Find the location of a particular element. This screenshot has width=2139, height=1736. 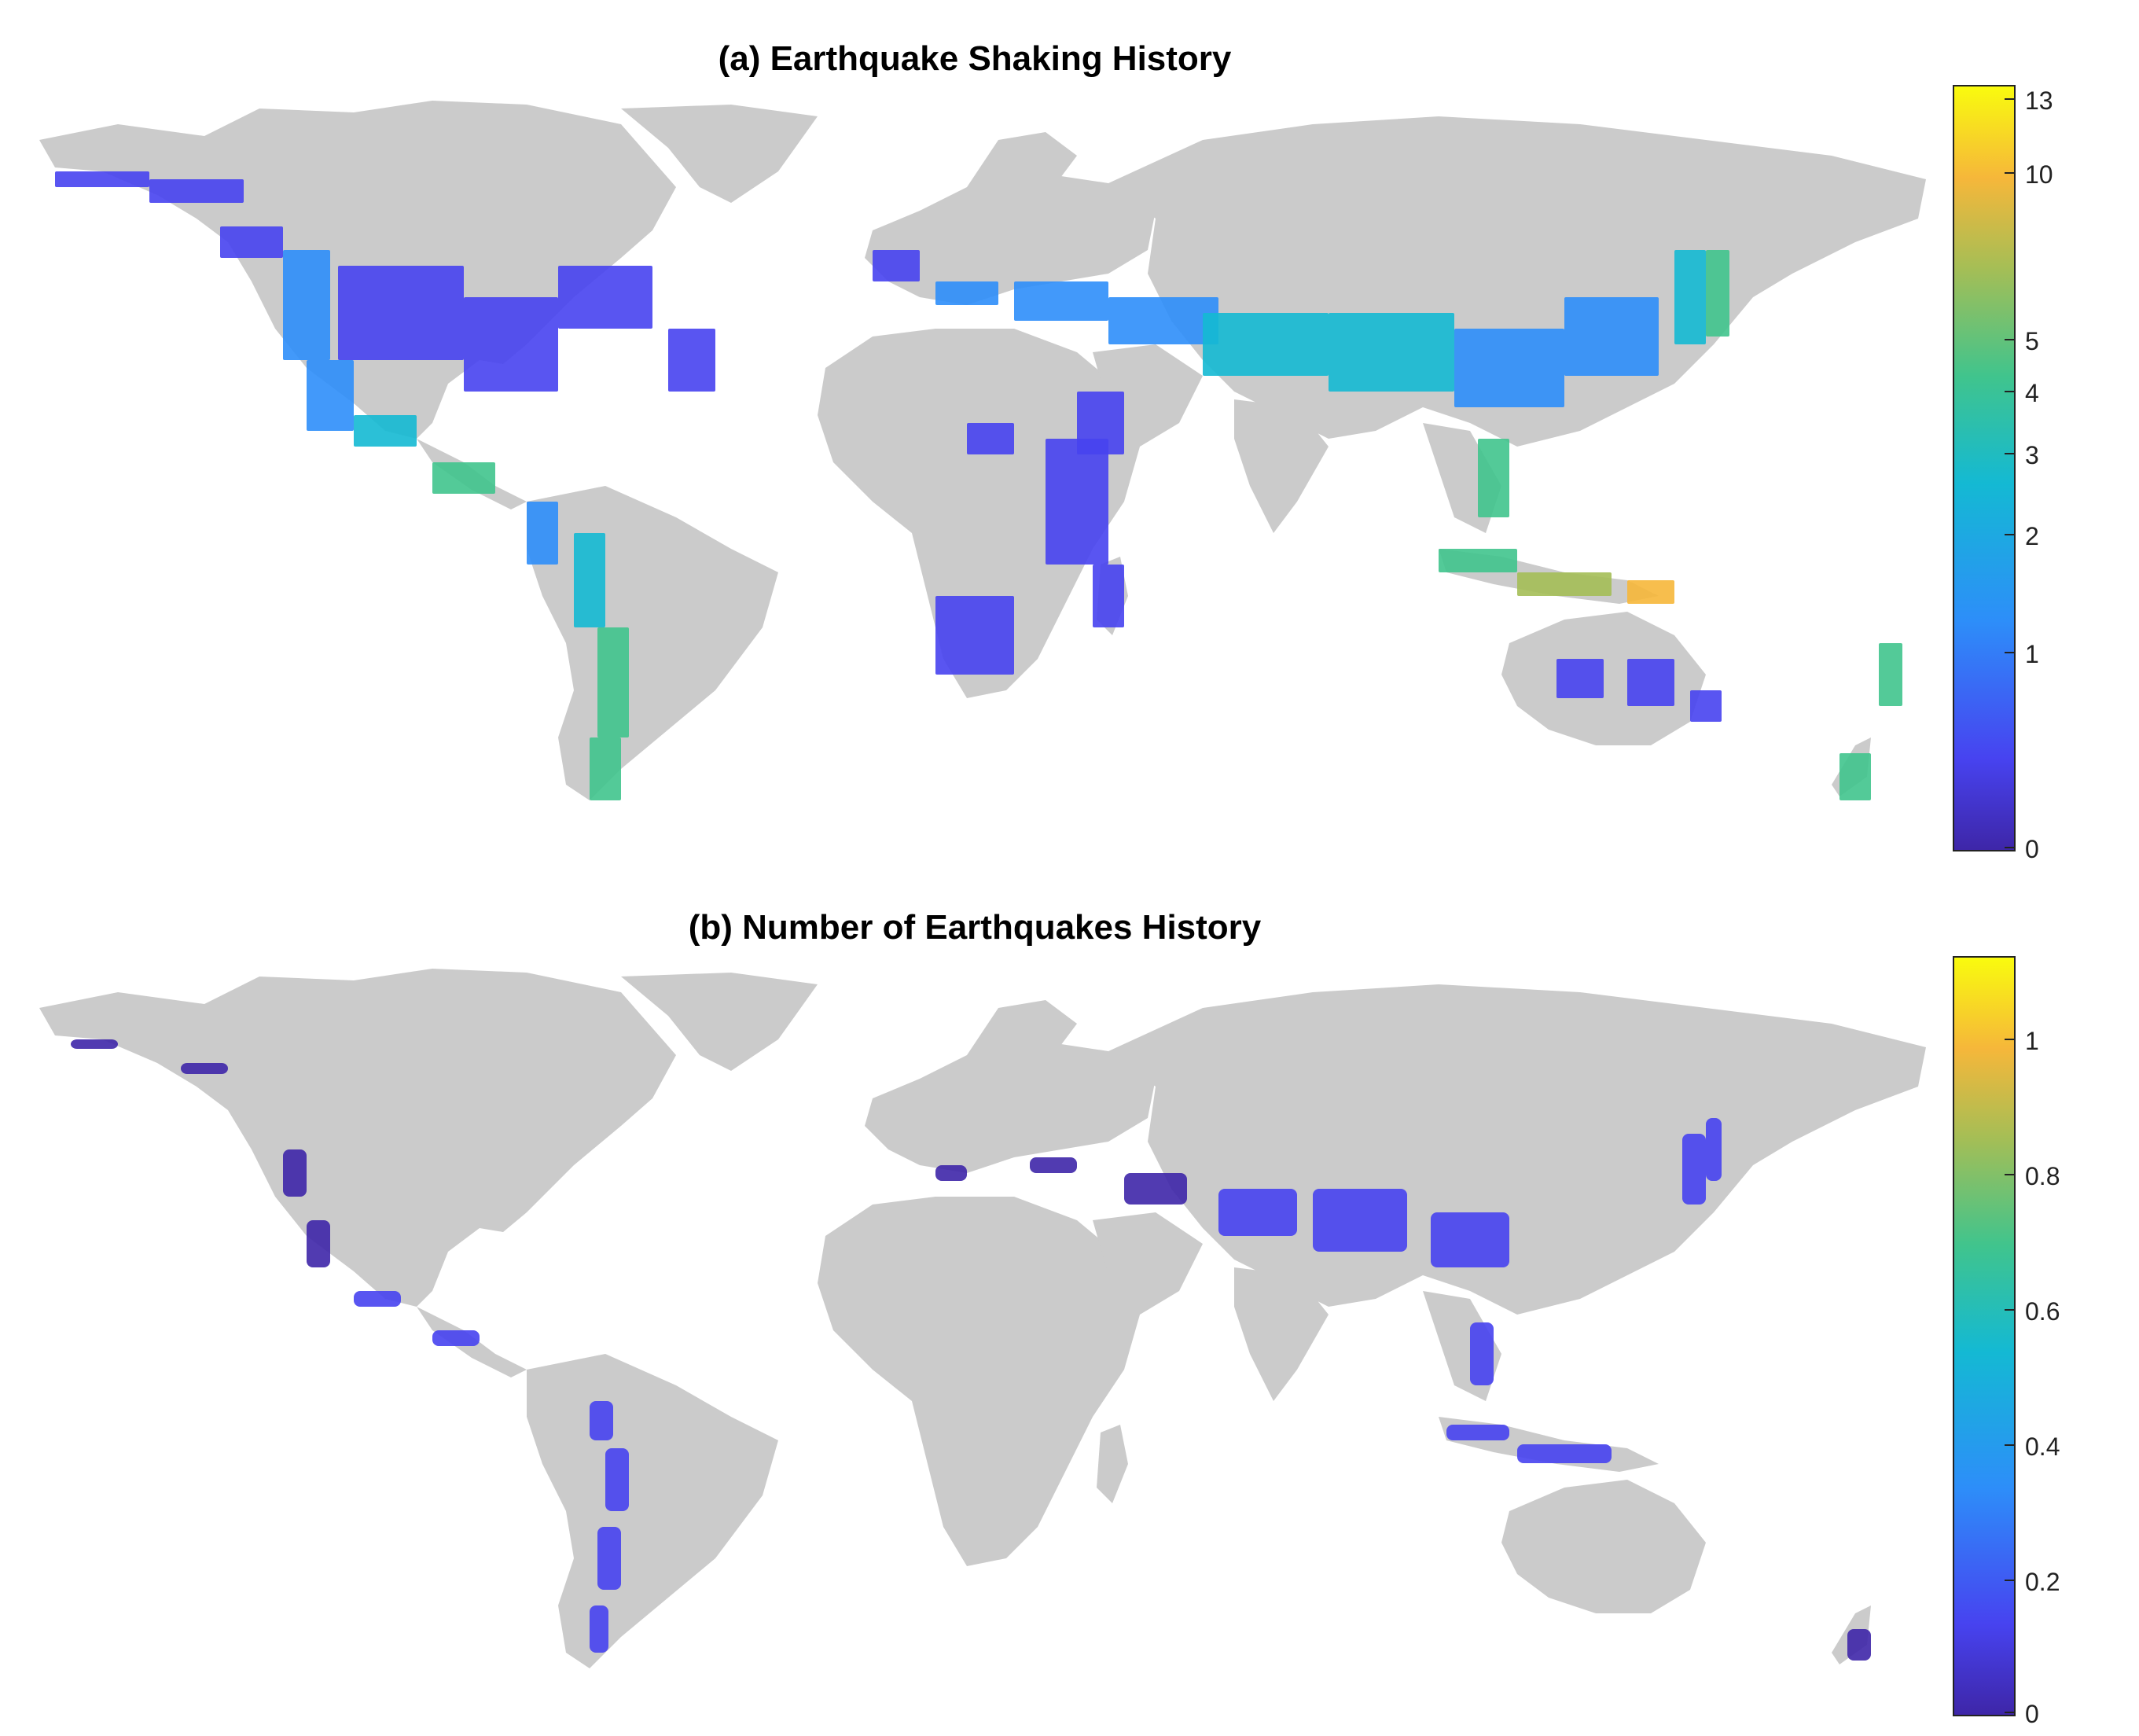

event-count-colorbar is located at coordinates (1985, 1336).